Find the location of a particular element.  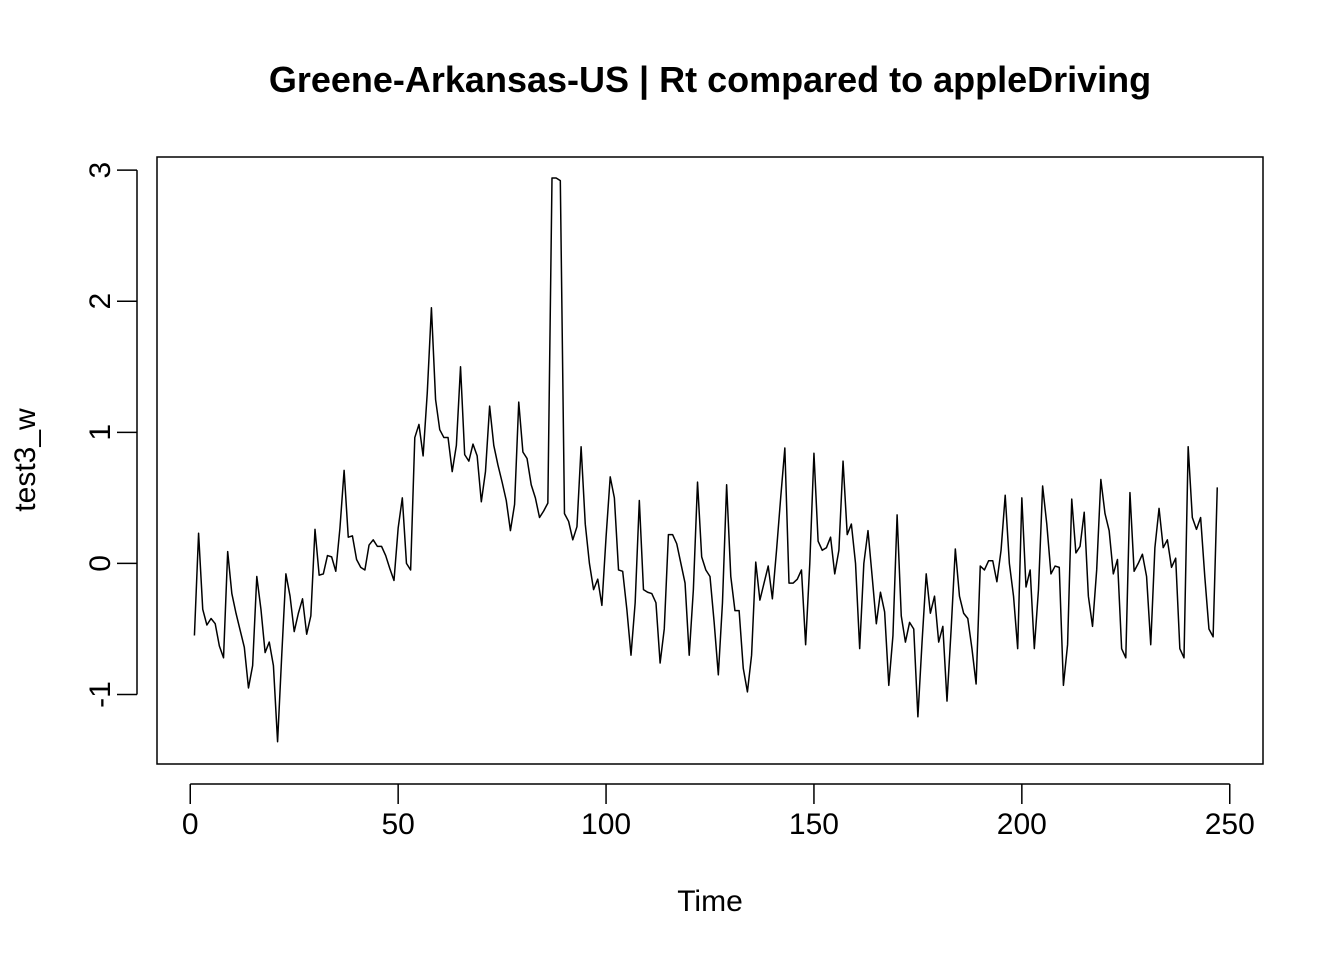

x-tick-label: 250 is located at coordinates (1230, 824).